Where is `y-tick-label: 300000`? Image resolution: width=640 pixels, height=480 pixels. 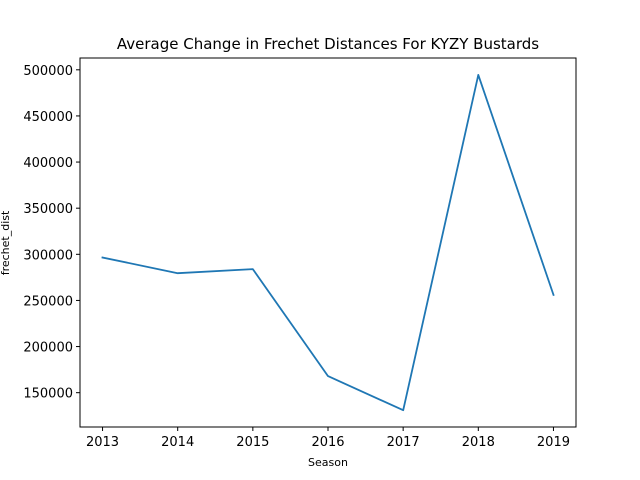 y-tick-label: 300000 is located at coordinates (48, 255).